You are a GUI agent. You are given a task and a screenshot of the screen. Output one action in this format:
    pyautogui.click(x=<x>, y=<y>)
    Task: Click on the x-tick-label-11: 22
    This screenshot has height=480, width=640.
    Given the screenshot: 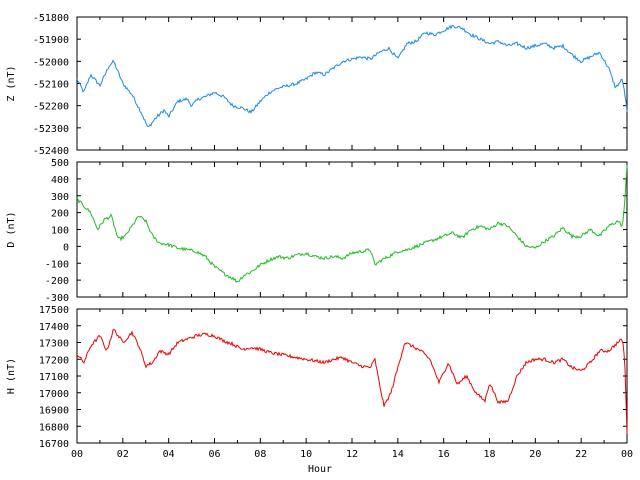 What is the action you would take?
    pyautogui.click(x=581, y=454)
    